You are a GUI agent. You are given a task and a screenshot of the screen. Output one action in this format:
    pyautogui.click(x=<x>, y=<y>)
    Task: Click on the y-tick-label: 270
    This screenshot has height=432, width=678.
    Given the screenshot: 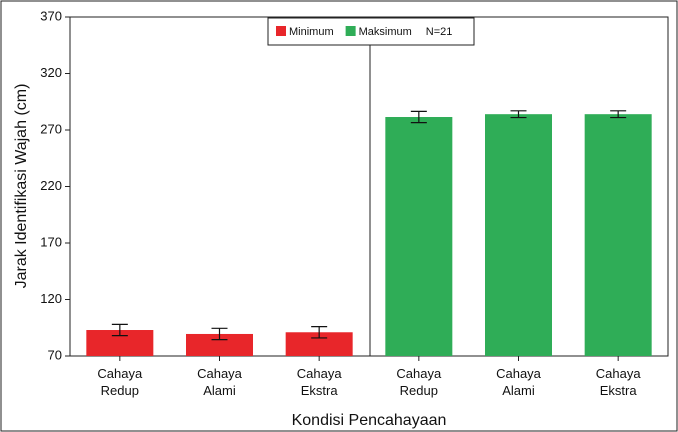 What is the action you would take?
    pyautogui.click(x=51, y=128)
    